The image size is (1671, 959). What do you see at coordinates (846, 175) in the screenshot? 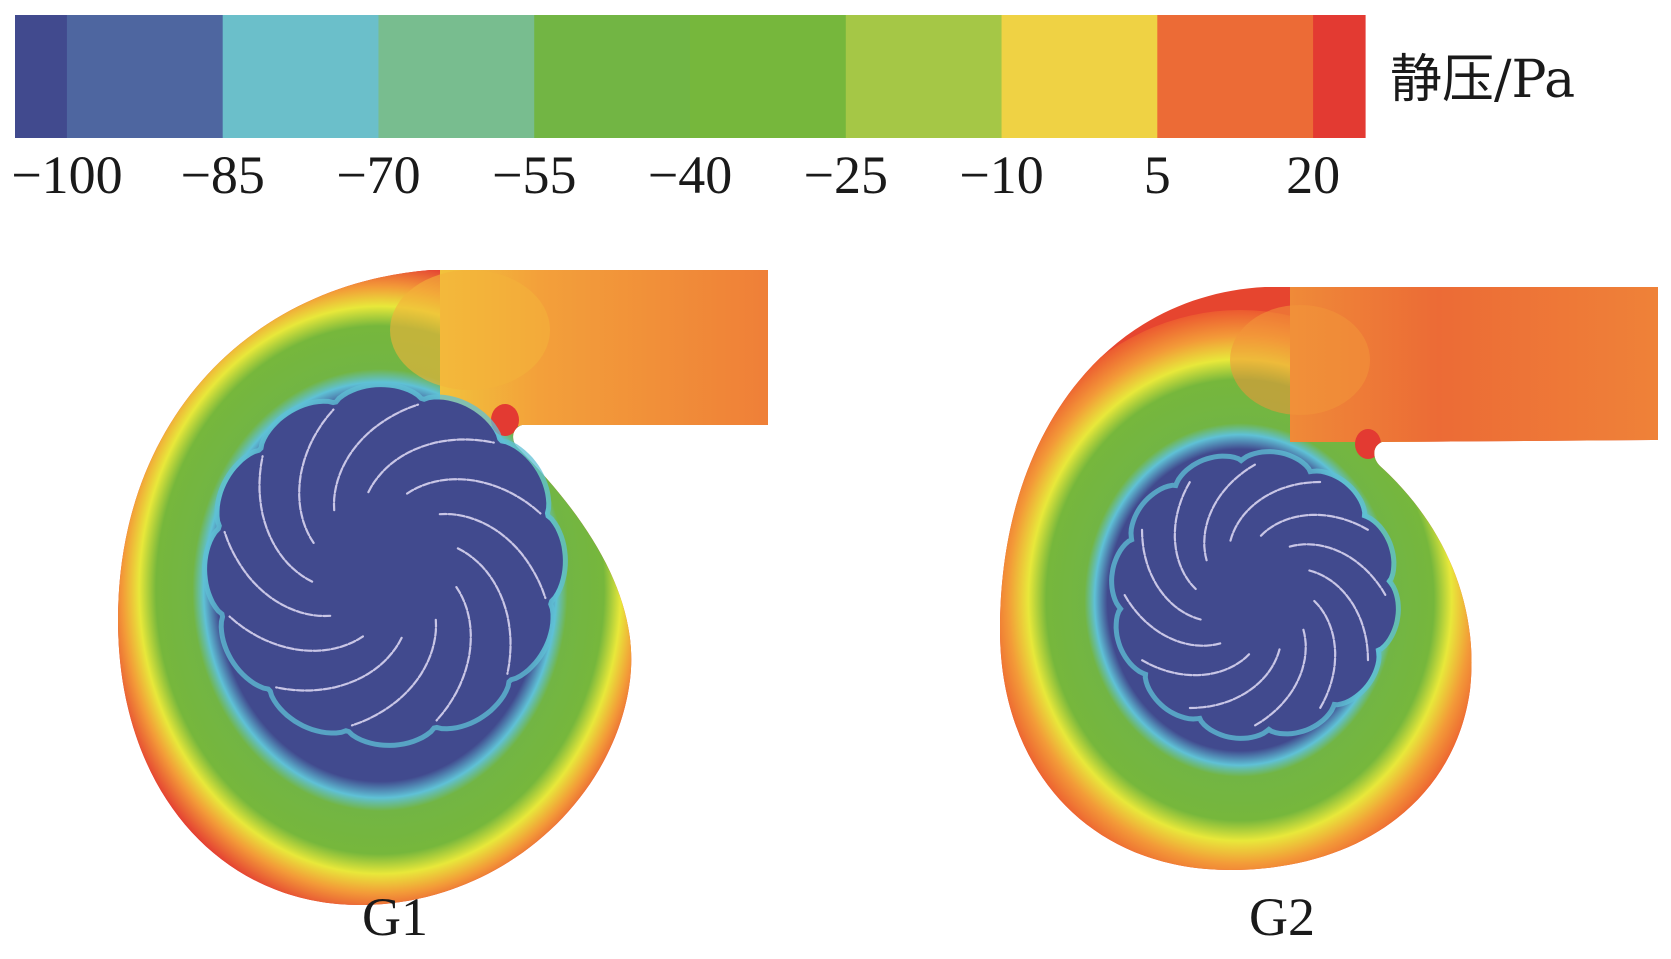
I see `colorbar-tick-label: −25` at bounding box center [846, 175].